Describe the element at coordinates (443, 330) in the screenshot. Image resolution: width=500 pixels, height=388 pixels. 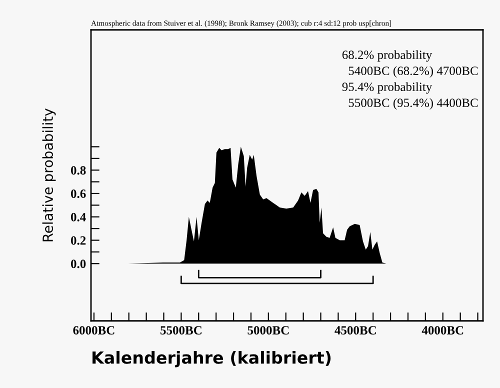
I see `x-tick-label: 4000BC` at that location.